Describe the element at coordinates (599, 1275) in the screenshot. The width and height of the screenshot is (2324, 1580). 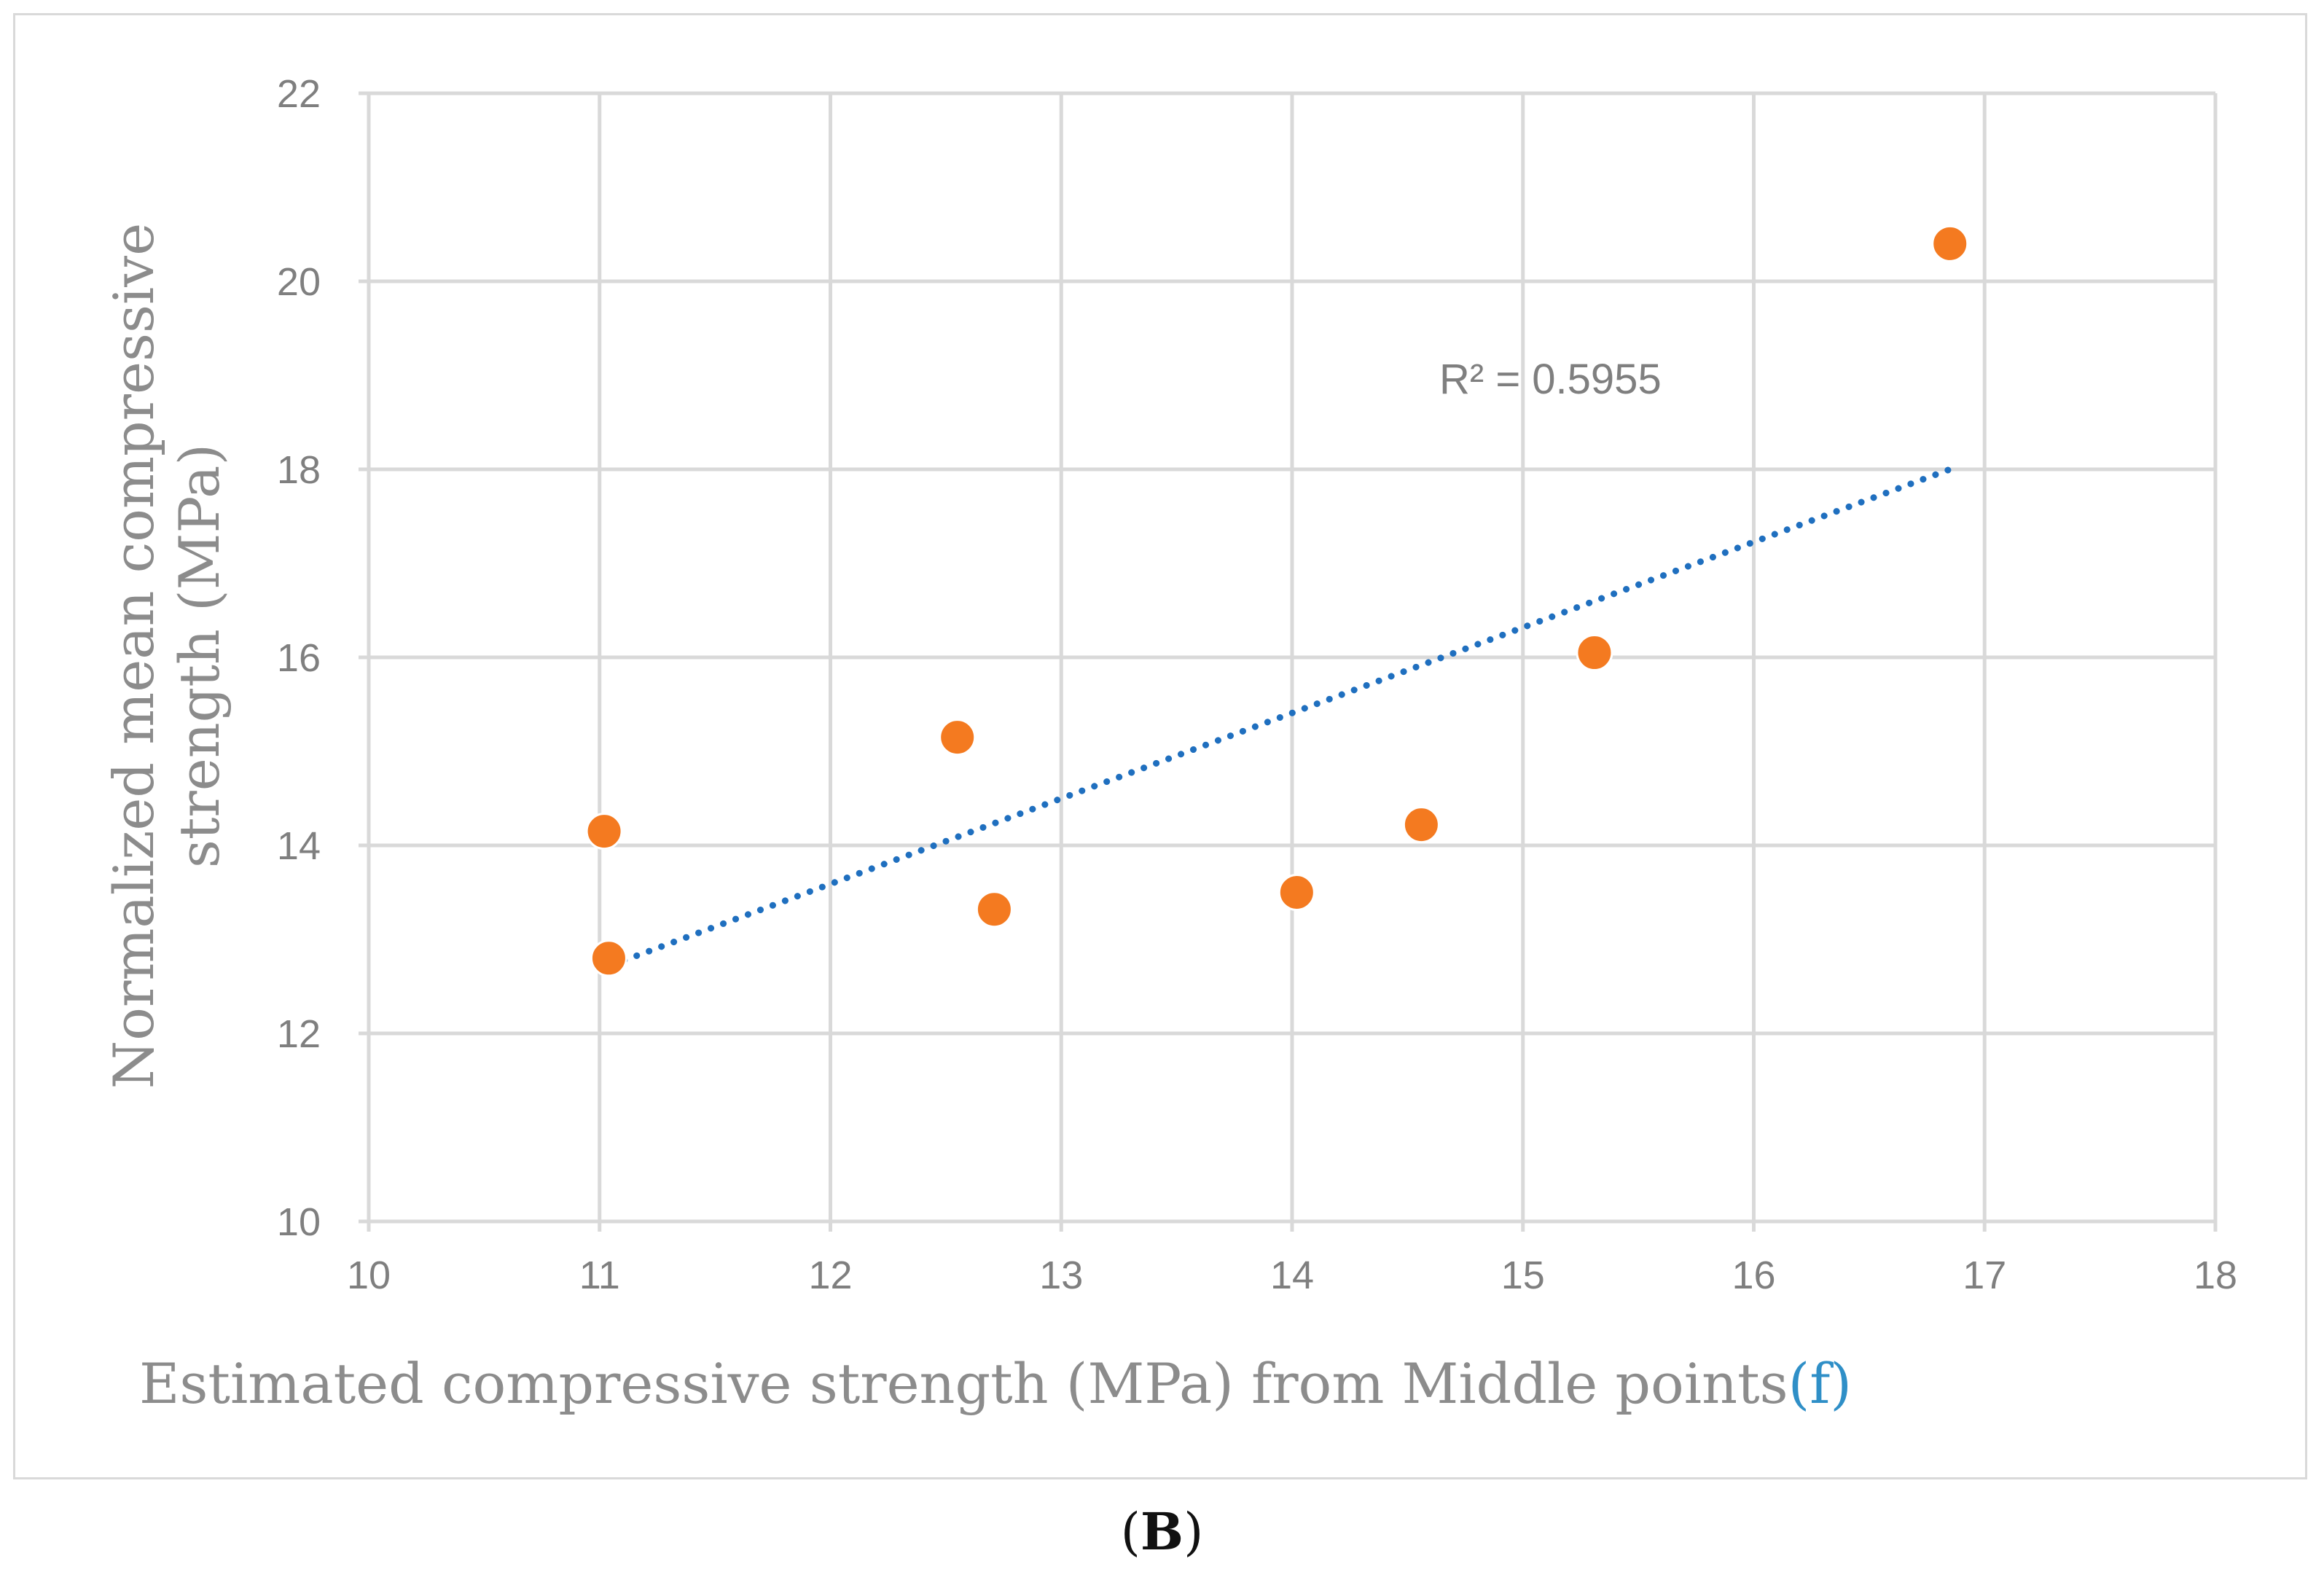
I see `x-tick-label: 11` at that location.